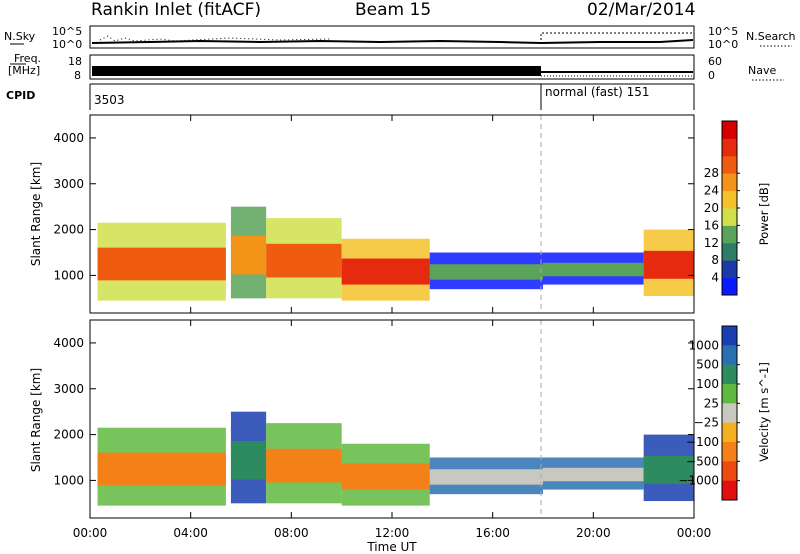  What do you see at coordinates (176, 10) in the screenshot?
I see `station-title: Rankin Inlet (fitACF)` at bounding box center [176, 10].